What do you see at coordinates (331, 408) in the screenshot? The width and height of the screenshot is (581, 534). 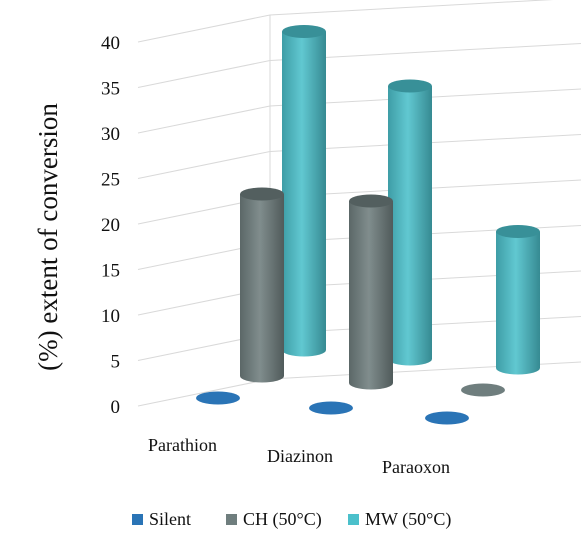 I see `bar-silent-diazinon` at bounding box center [331, 408].